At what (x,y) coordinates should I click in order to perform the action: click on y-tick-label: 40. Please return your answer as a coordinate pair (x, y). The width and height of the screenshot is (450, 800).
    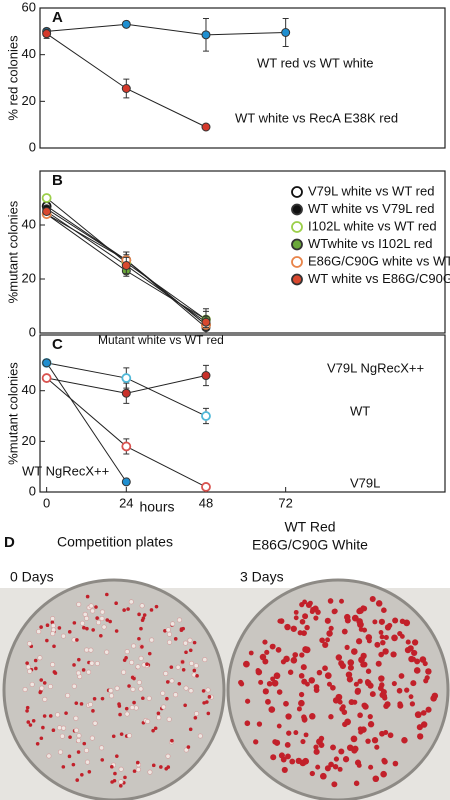
    Looking at the image, I should click on (29, 389).